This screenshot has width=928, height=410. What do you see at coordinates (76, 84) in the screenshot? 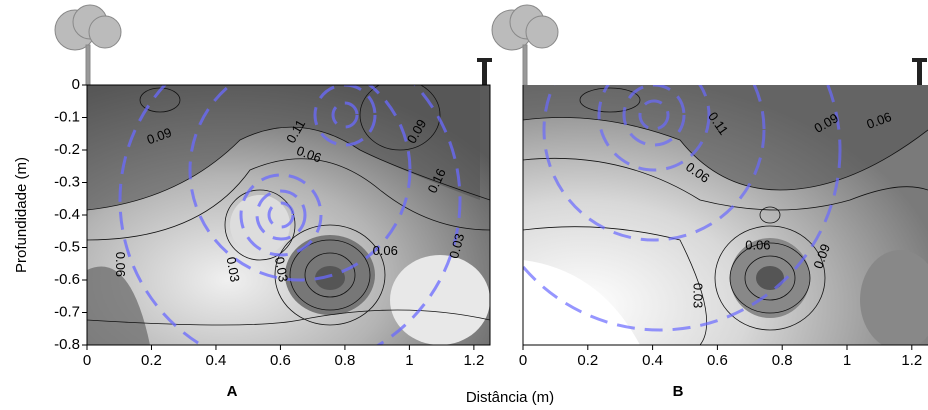
I see `y-tick-label: 0` at bounding box center [76, 84].